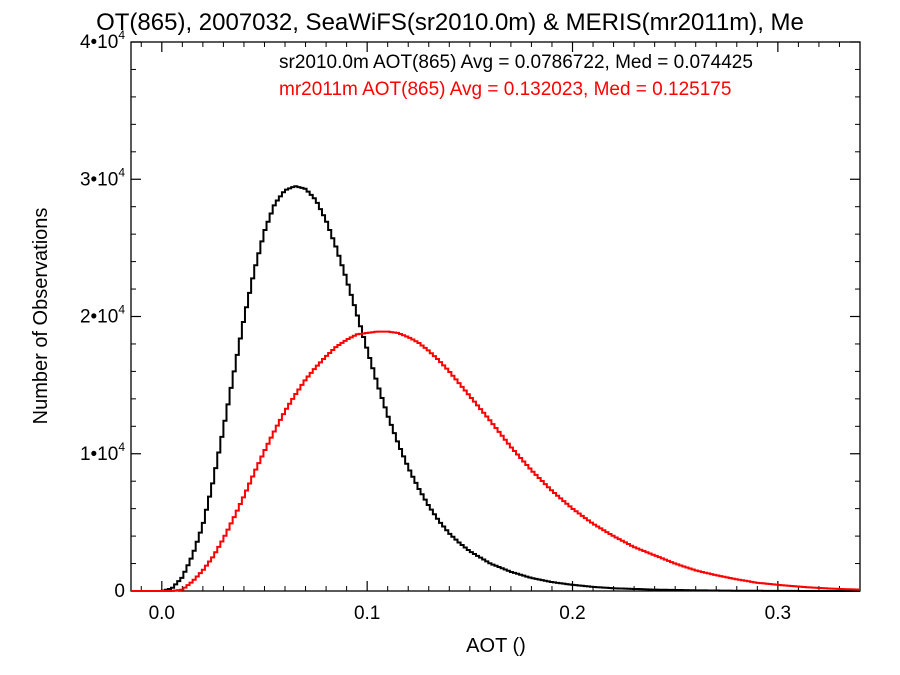 Image resolution: width=900 pixels, height=675 pixels. What do you see at coordinates (99, 317) in the screenshot?
I see `y-tick-mantissa: 2•10` at bounding box center [99, 317].